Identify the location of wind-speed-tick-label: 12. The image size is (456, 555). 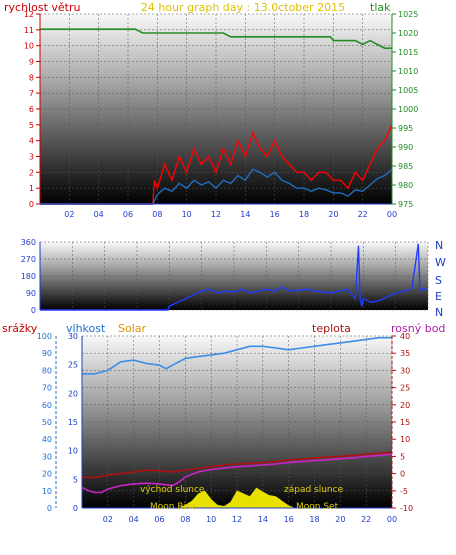
(29, 14).